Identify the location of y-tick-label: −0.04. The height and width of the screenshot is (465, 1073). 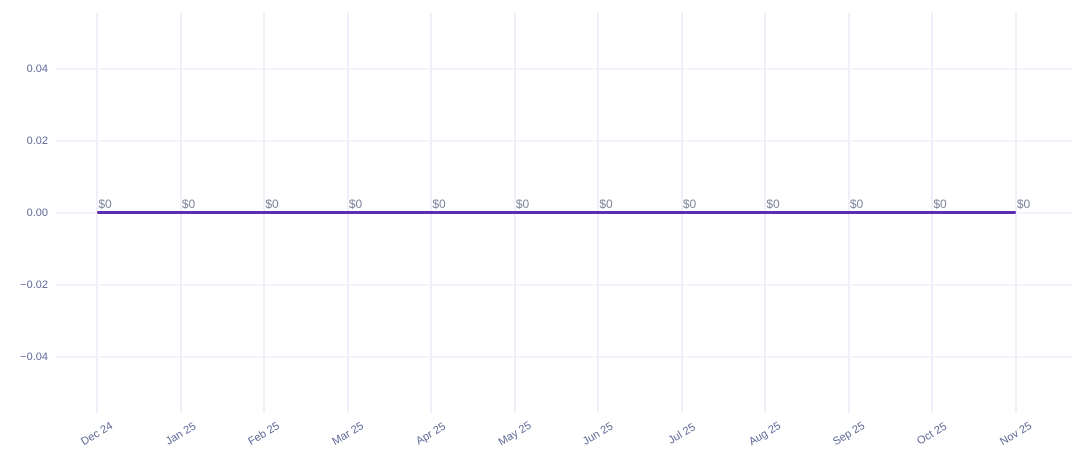
(34, 357).